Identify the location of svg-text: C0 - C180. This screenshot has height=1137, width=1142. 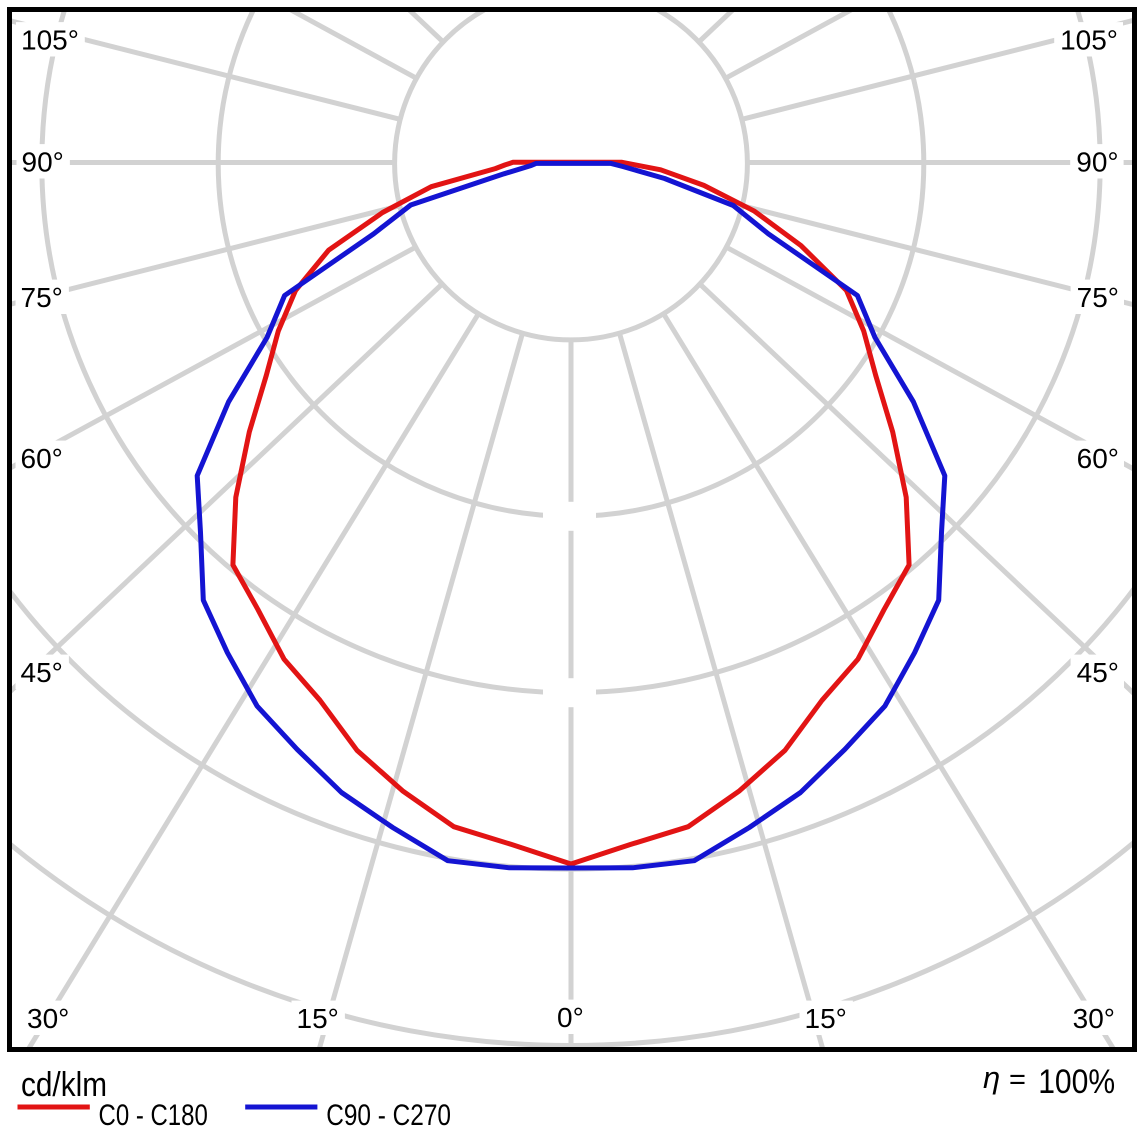
(153, 1115).